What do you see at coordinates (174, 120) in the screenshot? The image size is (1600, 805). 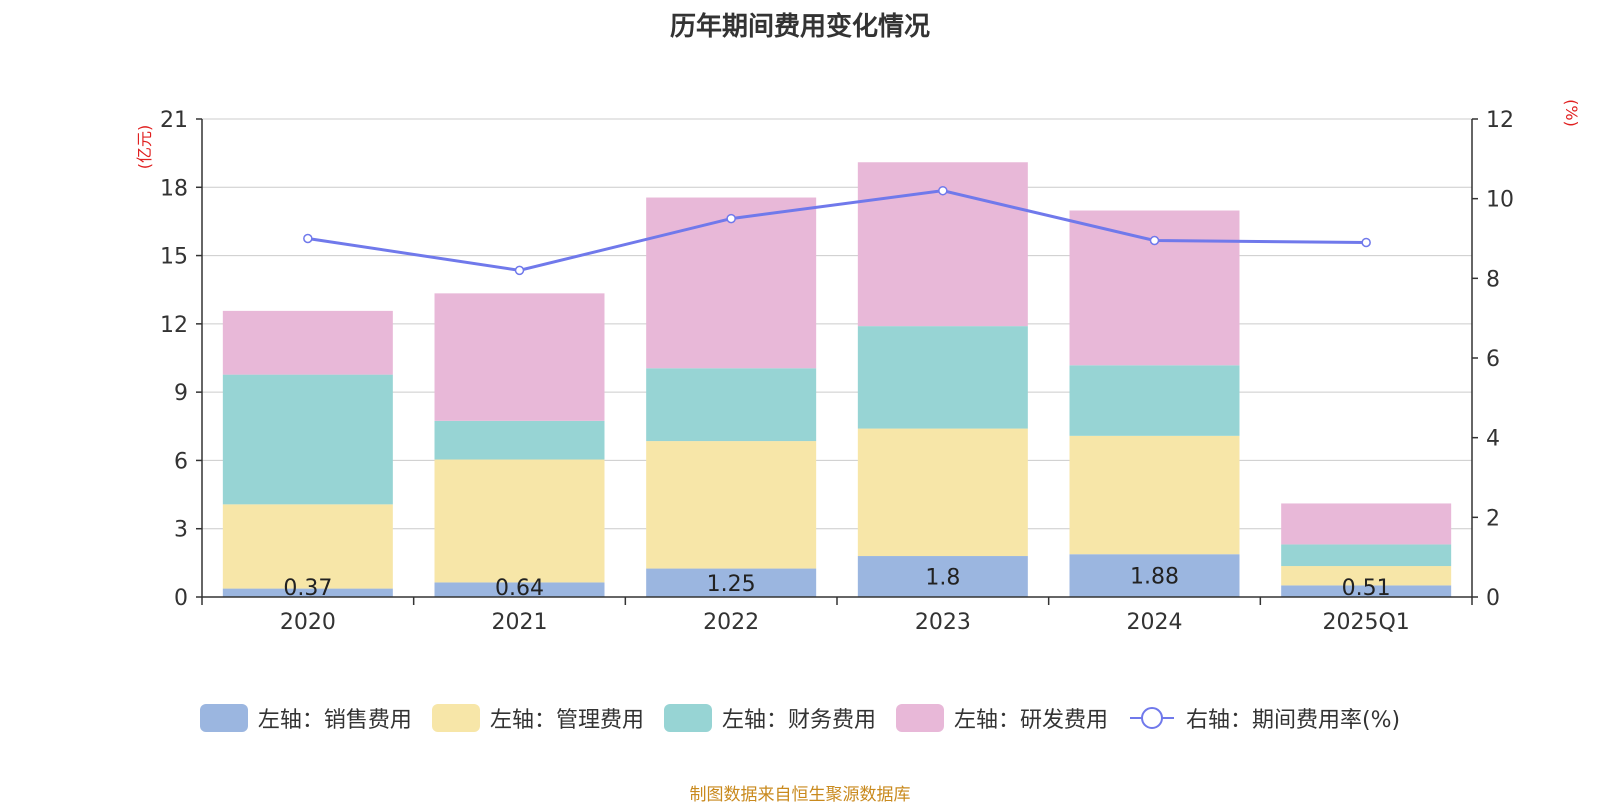 I see `y-left-tick-label: 21` at bounding box center [174, 120].